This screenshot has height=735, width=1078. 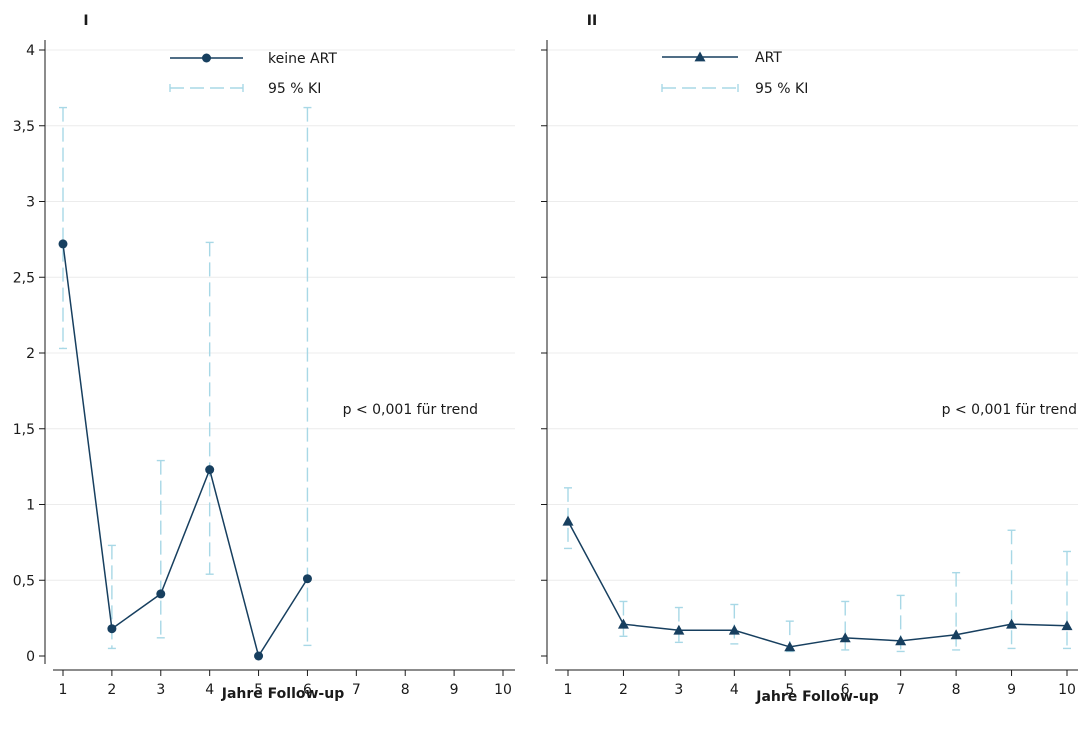 What do you see at coordinates (30, 506) in the screenshot?
I see `y-tick-label: 1` at bounding box center [30, 506].